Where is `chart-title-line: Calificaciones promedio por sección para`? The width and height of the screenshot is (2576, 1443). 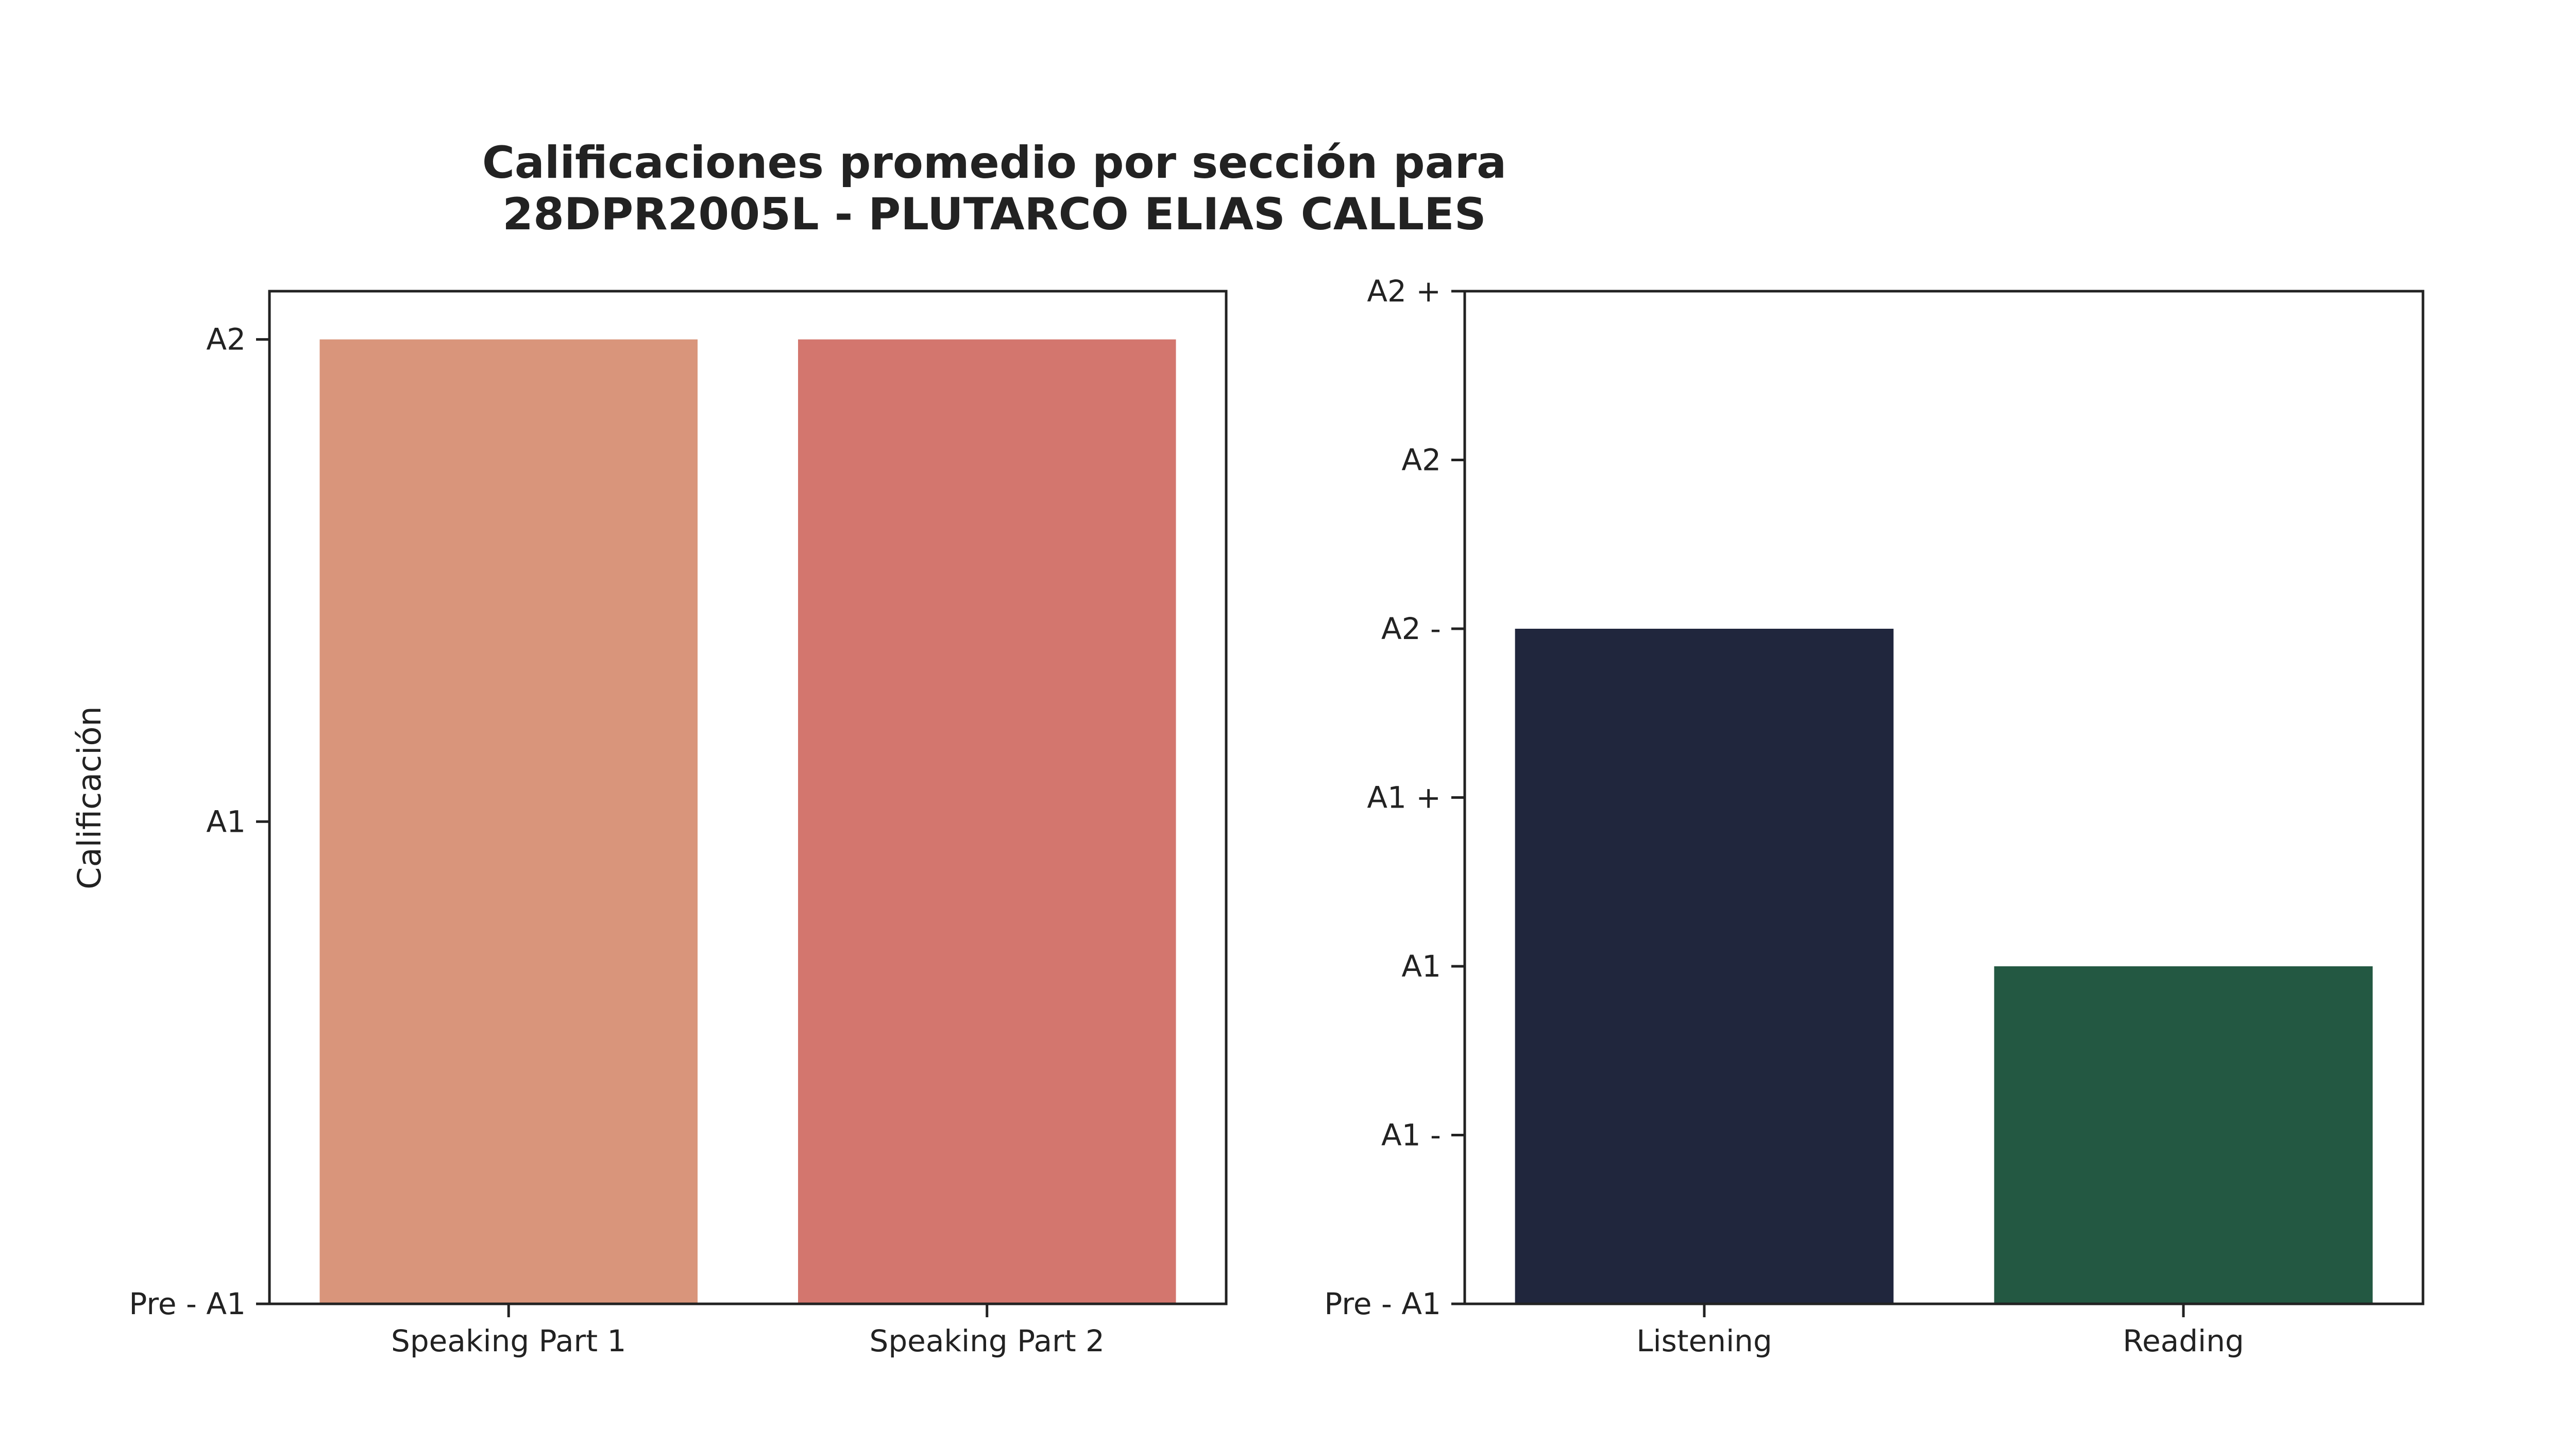
chart-title-line: Calificaciones promedio por sección para is located at coordinates (994, 163).